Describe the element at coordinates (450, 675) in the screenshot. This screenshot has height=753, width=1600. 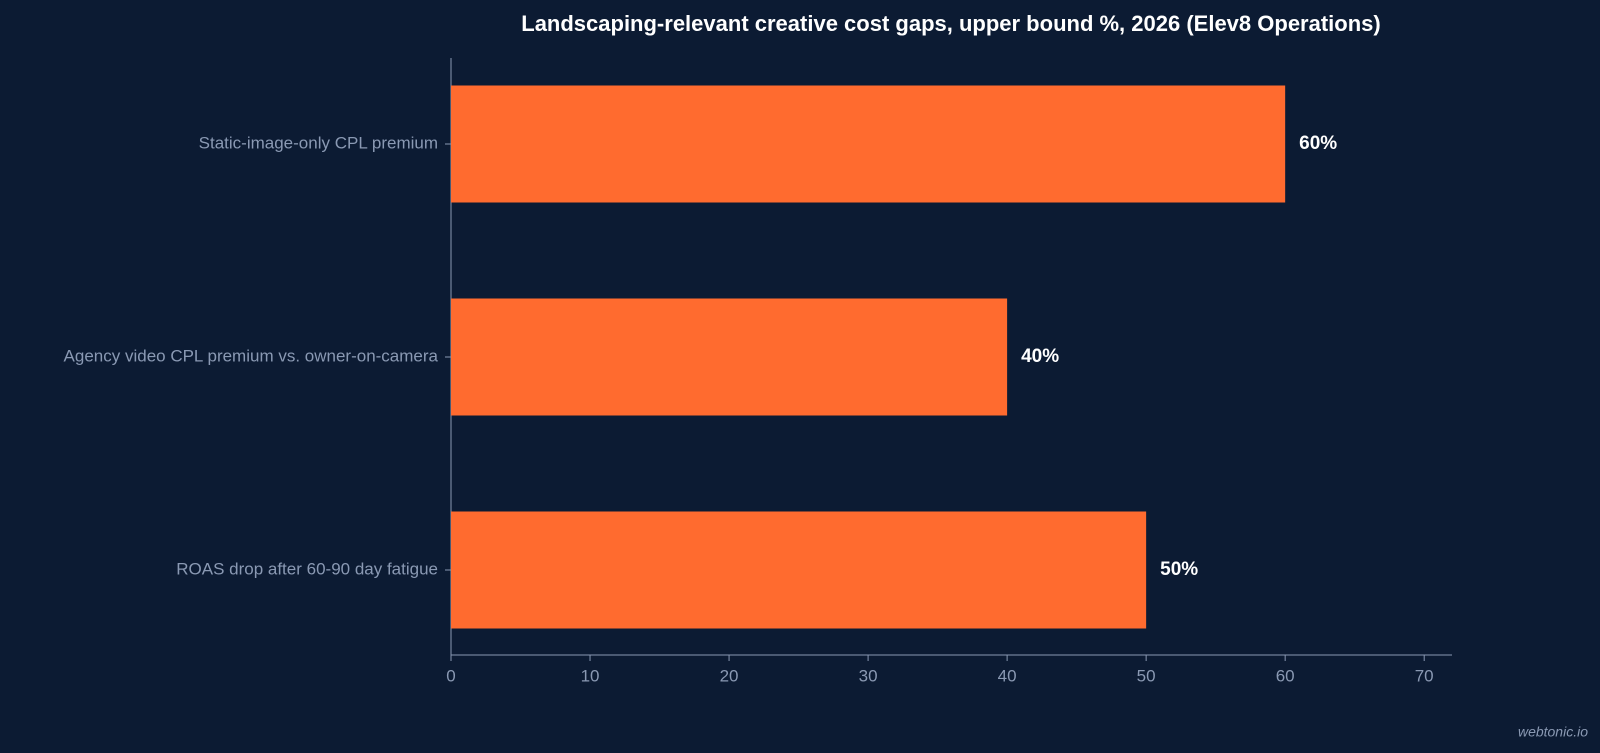
I see `x-tick-label: 0` at that location.